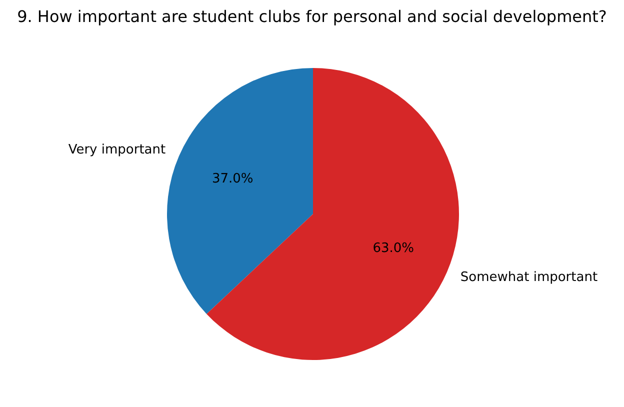  What do you see at coordinates (312, 16) in the screenshot?
I see `chart-title: 9. How important are student clubs for personal and social development?` at bounding box center [312, 16].